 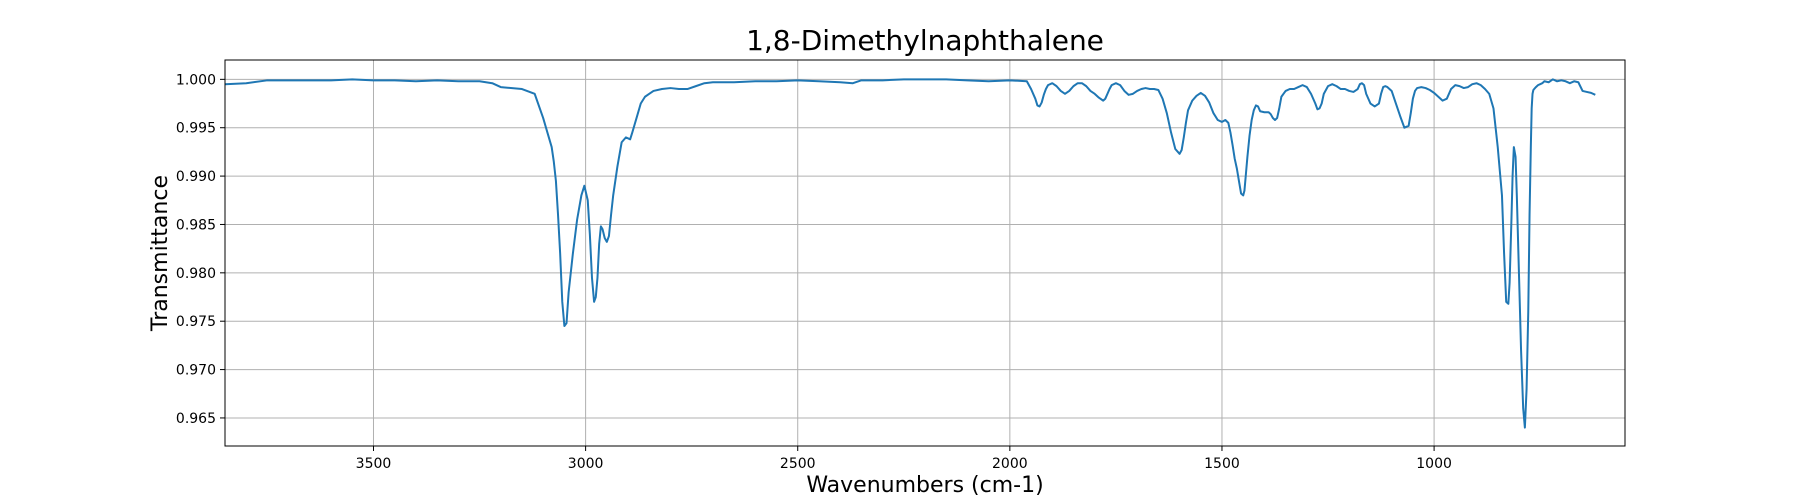 What do you see at coordinates (798, 464) in the screenshot?
I see `x-tick-label: 2500` at bounding box center [798, 464].